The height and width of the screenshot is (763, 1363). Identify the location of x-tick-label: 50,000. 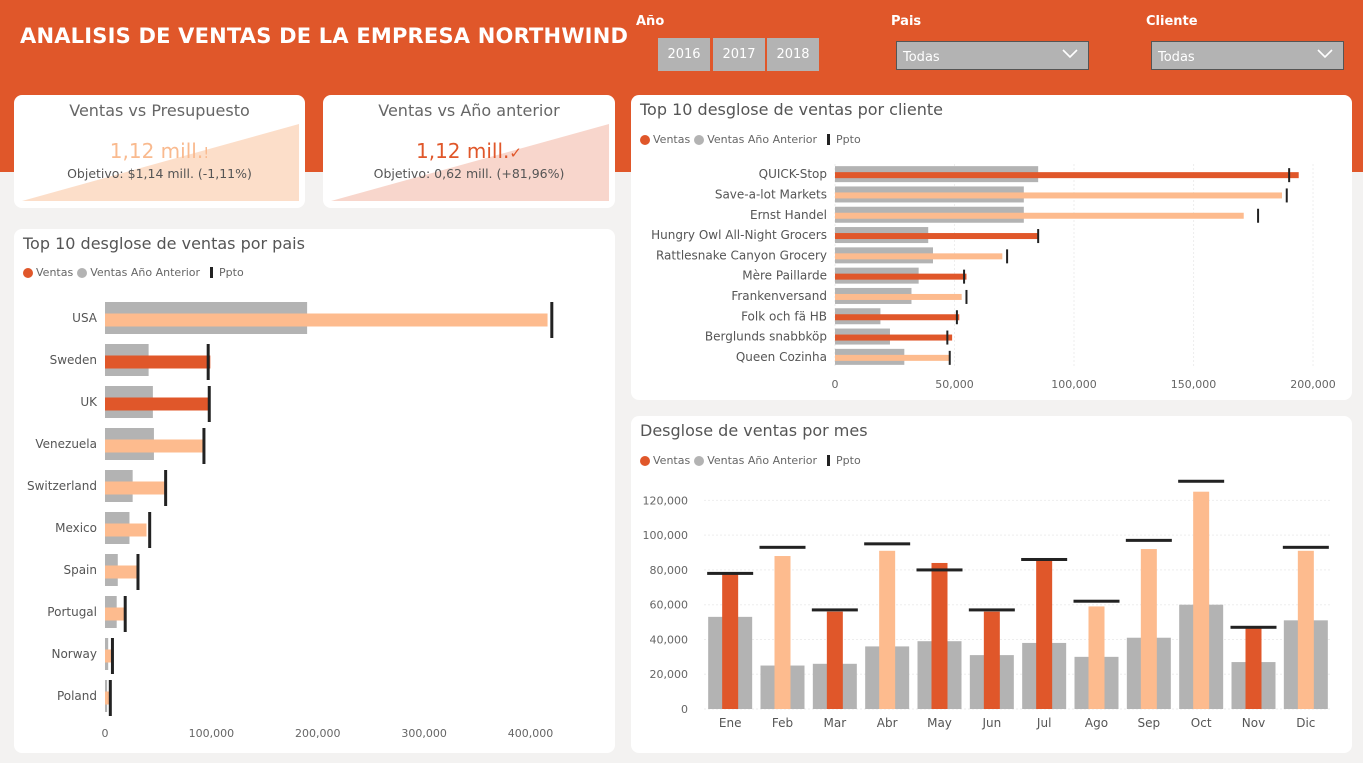
(954, 384).